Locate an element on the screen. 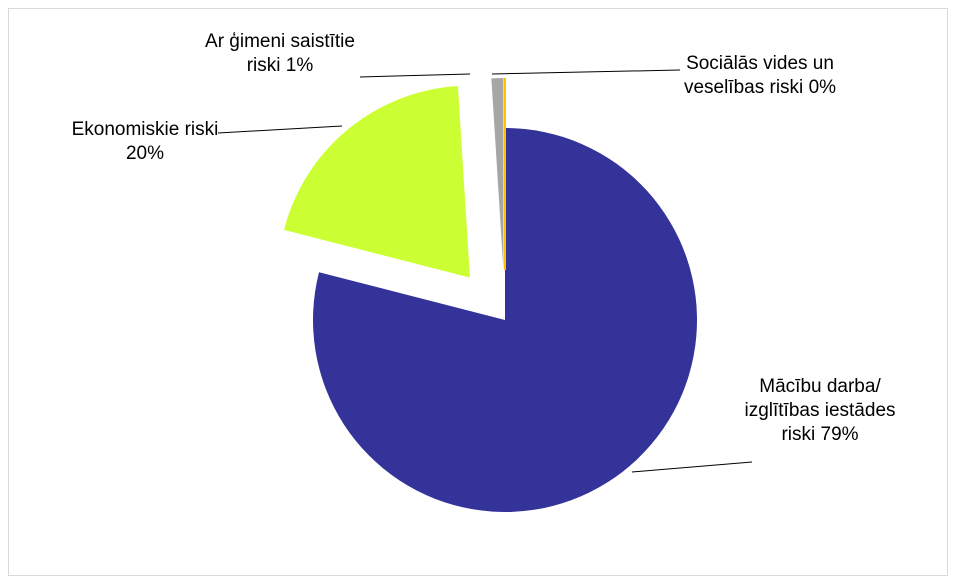 The width and height of the screenshot is (956, 583). slice-label: Ekonomiskie riski 20% is located at coordinates (145, 142).